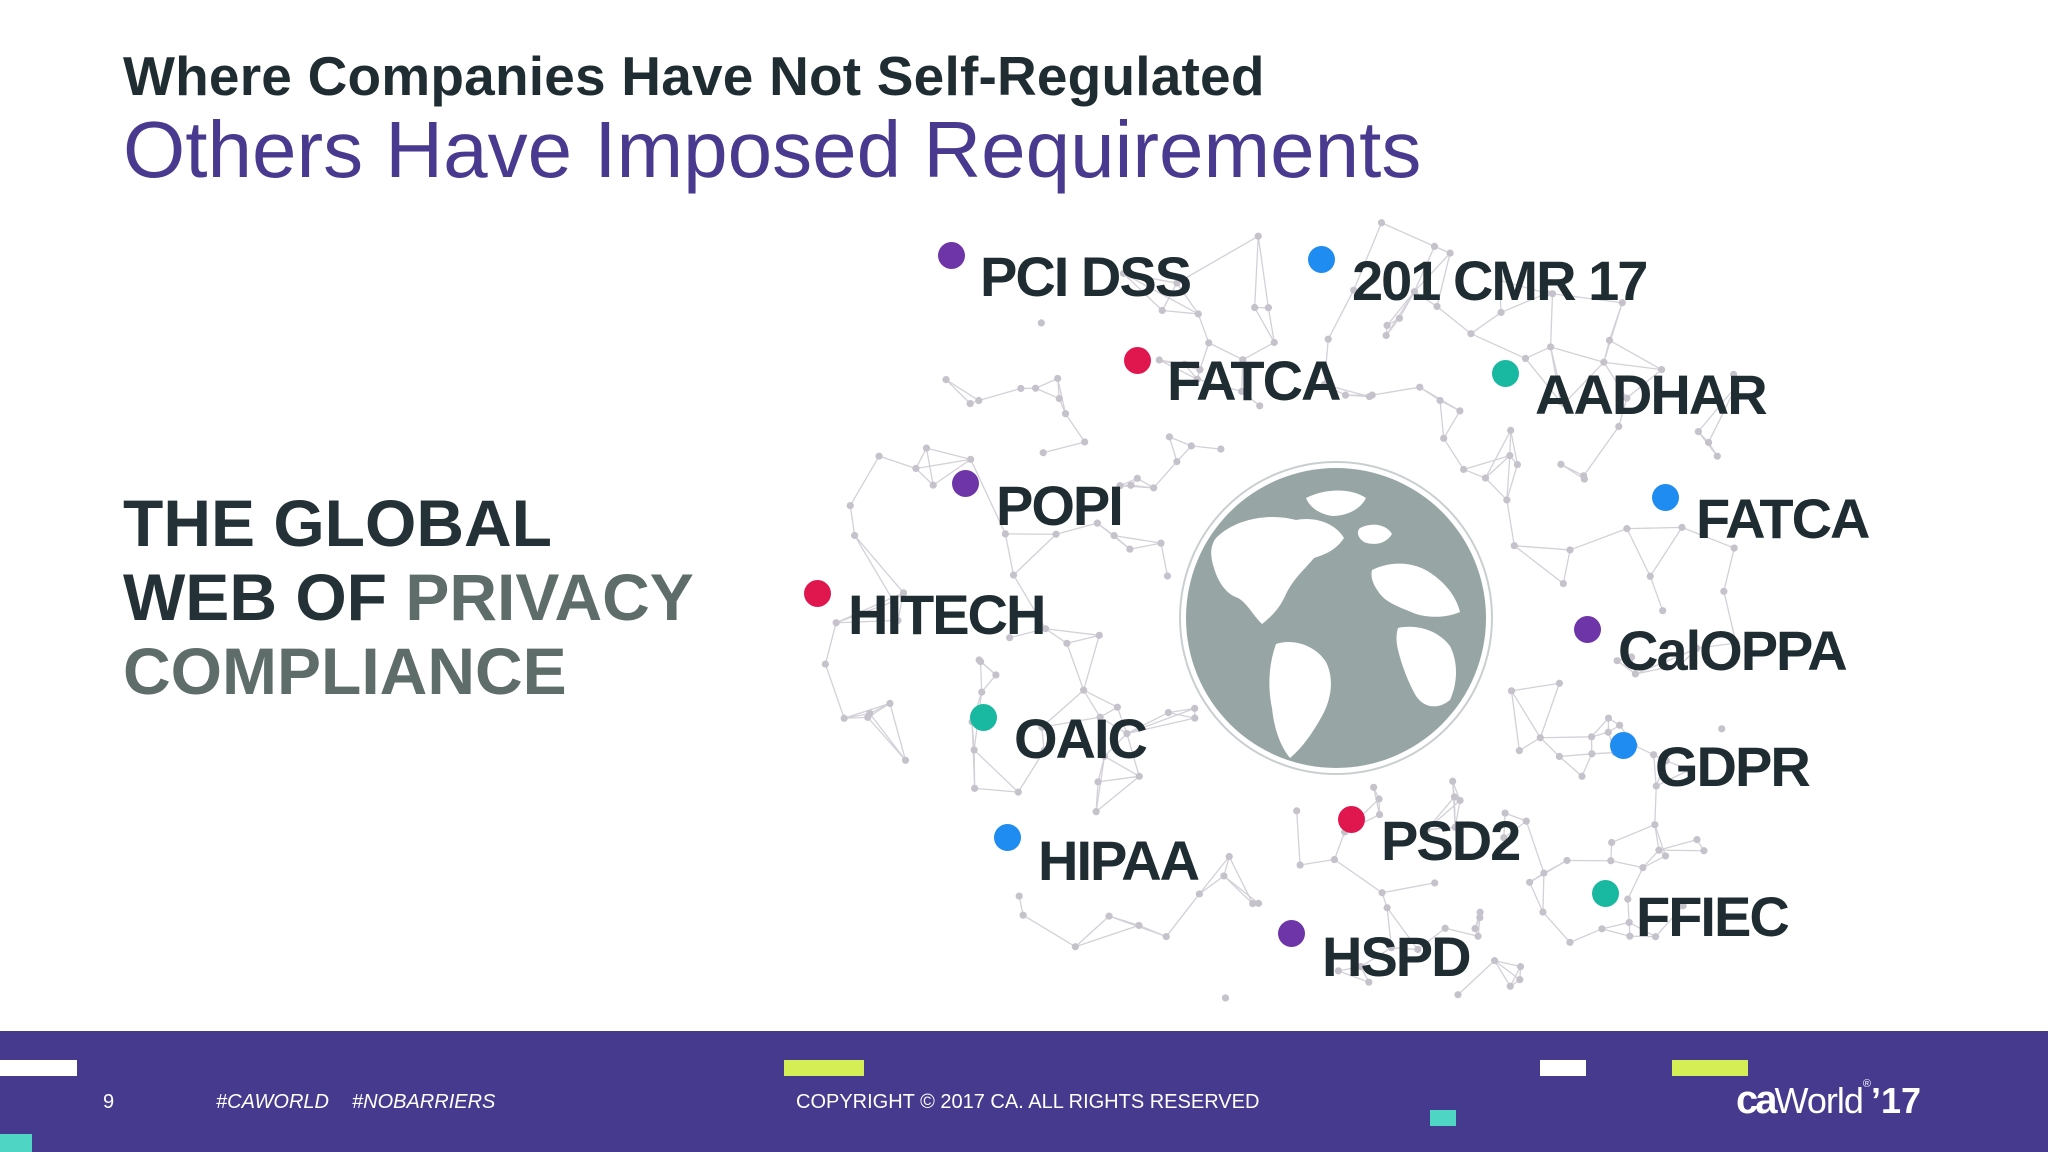 Image resolution: width=2048 pixels, height=1152 pixels. I want to click on globe-icon, so click(1336, 618).